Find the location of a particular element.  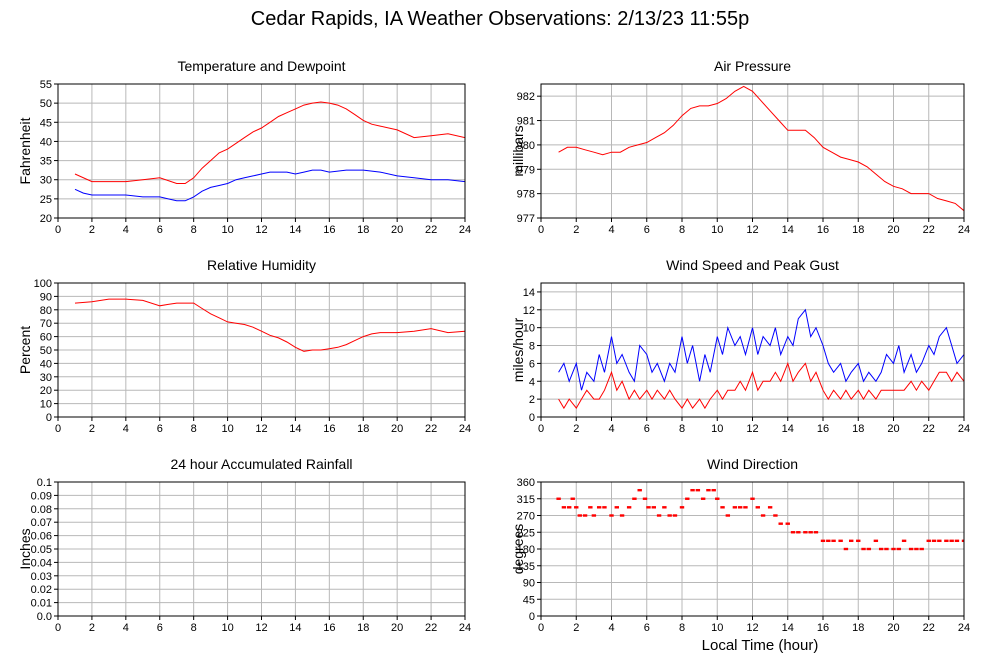

chart-title: Wind Speed and Peak Gust is located at coordinates (752, 265).